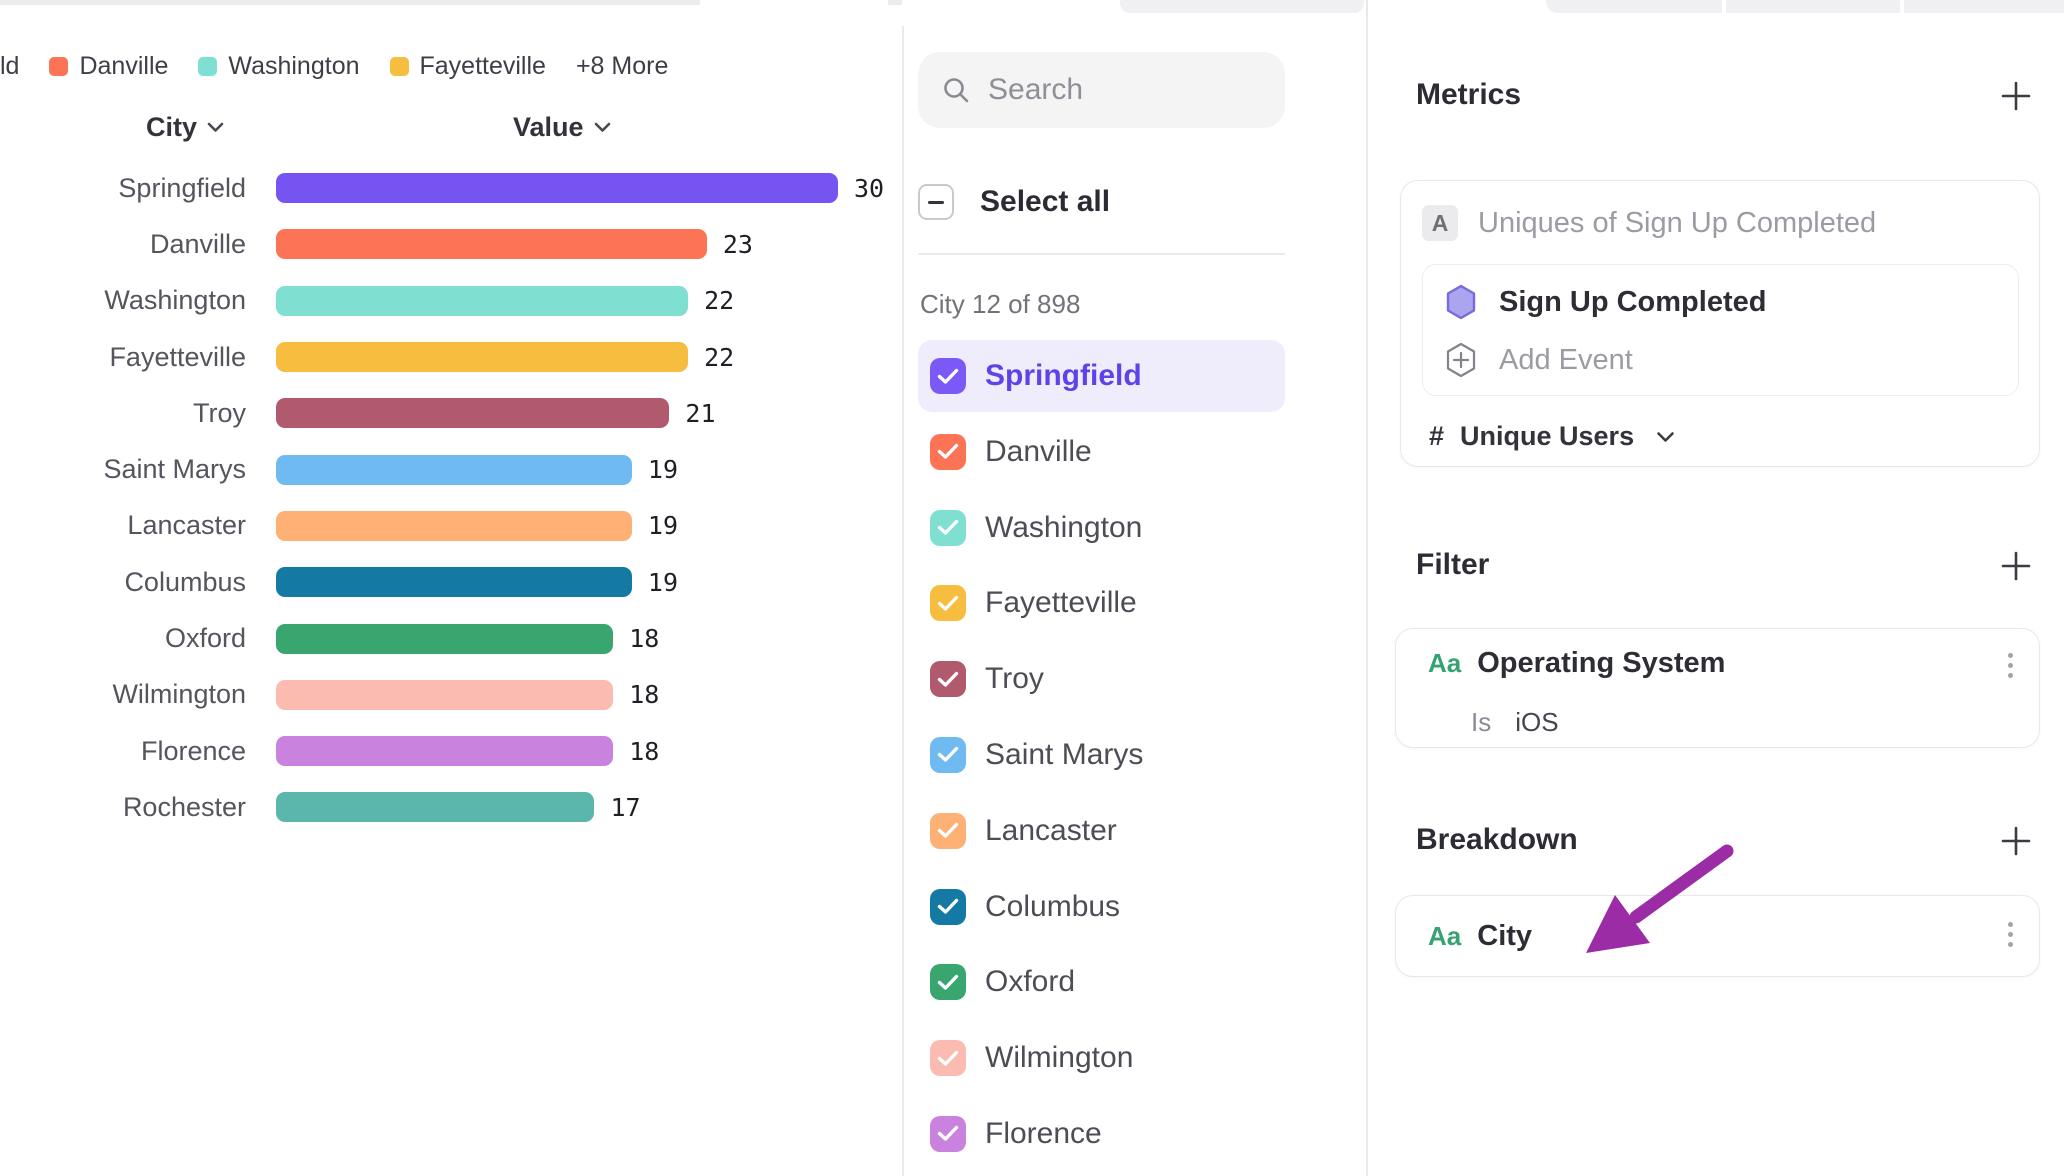 This screenshot has height=1176, width=2064. I want to click on legend-item: Danville, so click(108, 66).